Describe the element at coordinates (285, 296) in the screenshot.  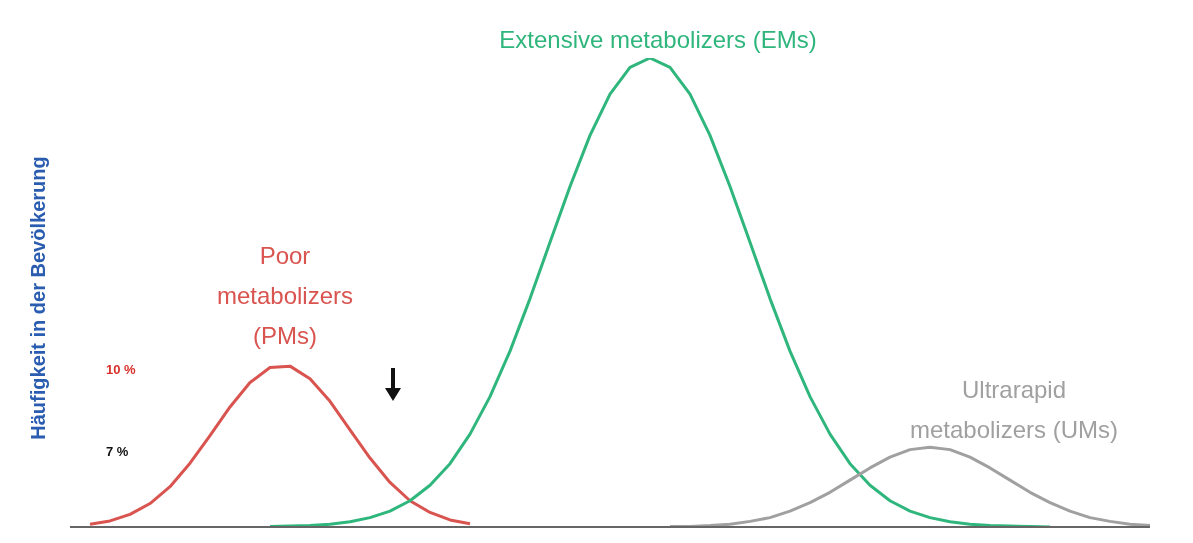
I see `series-label: Poor metabolizers (PMs)` at that location.